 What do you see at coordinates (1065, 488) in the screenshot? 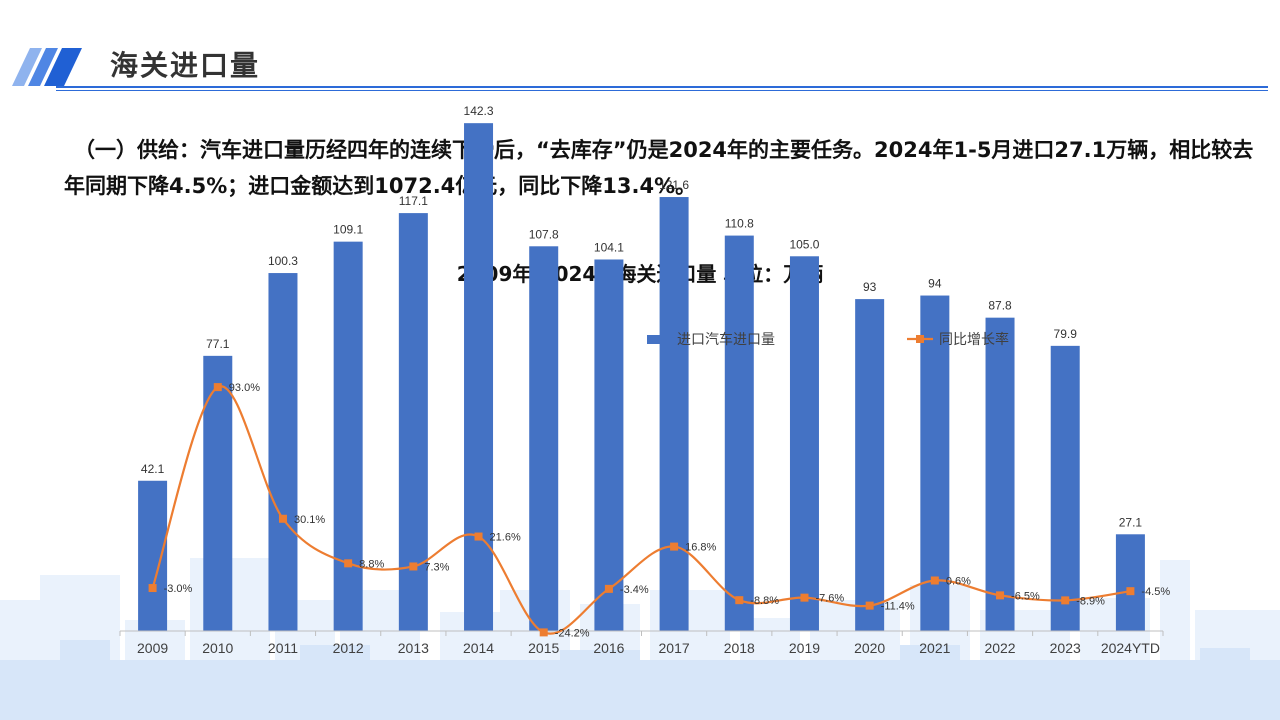
I see `bar-2023` at bounding box center [1065, 488].